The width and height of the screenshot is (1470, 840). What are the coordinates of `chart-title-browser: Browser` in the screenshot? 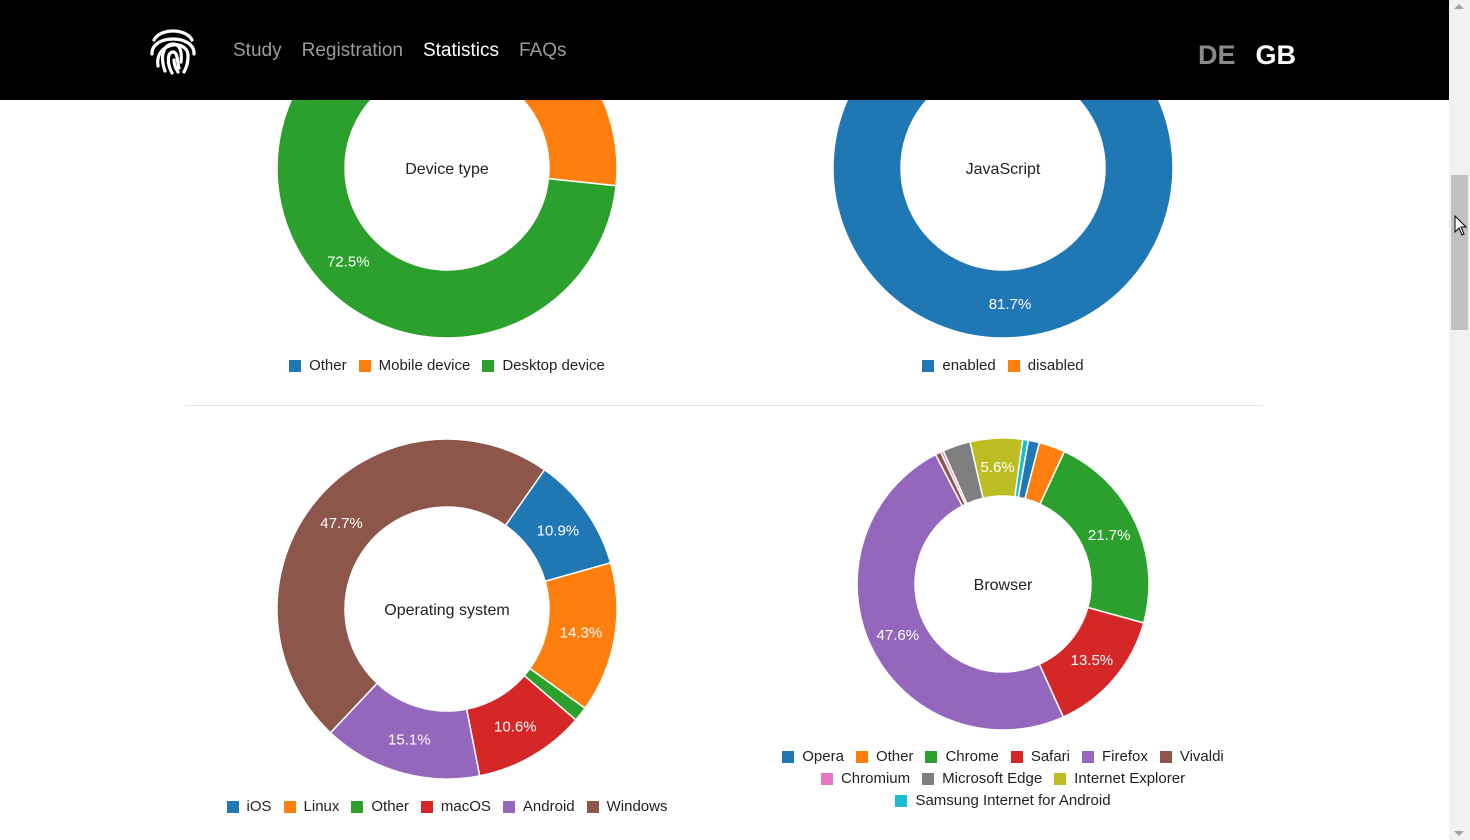 It's located at (1003, 585).